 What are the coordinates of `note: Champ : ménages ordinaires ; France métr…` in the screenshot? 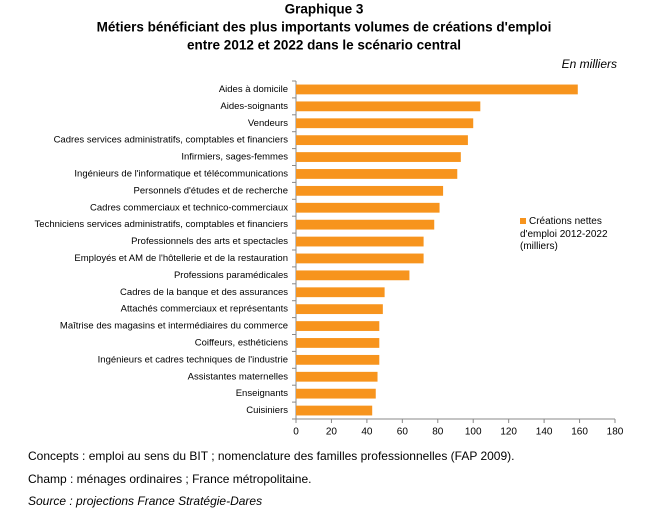 It's located at (169, 479).